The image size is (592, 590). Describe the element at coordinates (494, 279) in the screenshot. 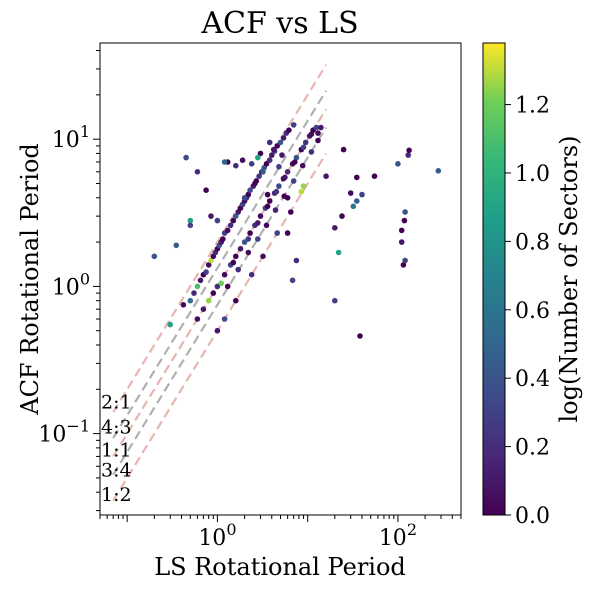

I see `colorbar` at that location.